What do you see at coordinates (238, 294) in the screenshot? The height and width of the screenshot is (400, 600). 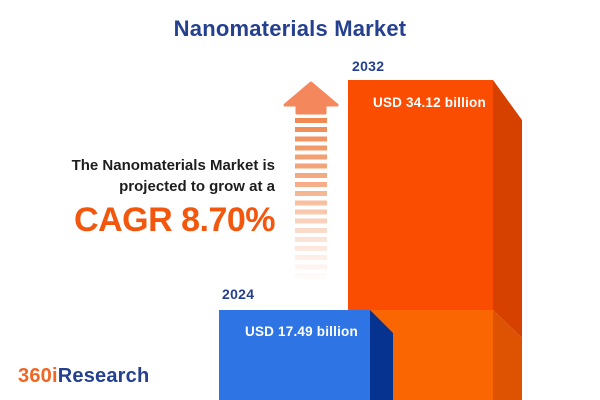 I see `bar-2024-year-label: 2024` at bounding box center [238, 294].